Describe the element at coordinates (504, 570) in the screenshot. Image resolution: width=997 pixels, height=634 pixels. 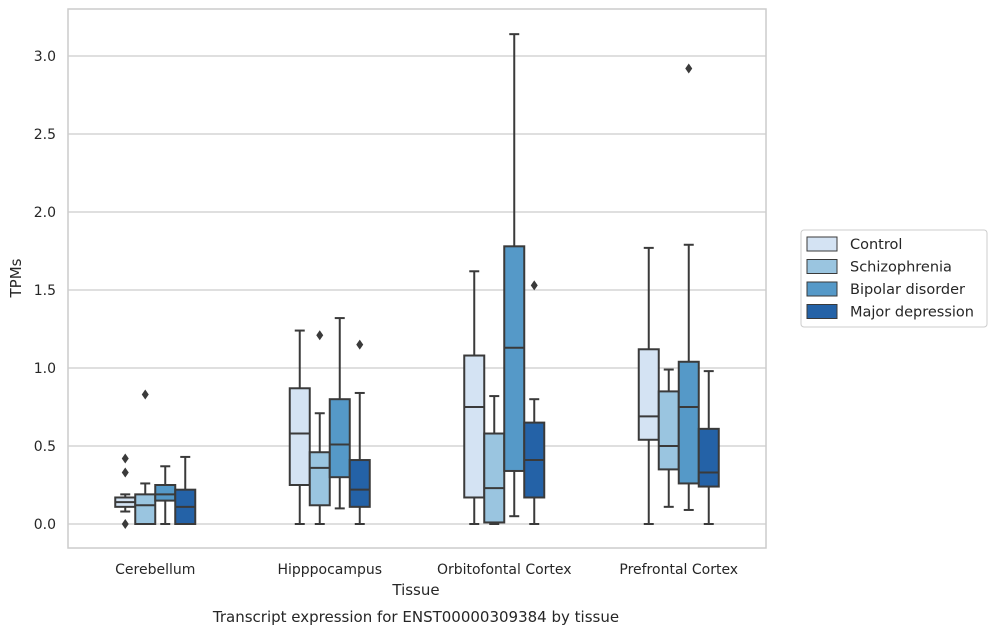
I see `x-tick-label: Orbitofontal Cortex` at that location.